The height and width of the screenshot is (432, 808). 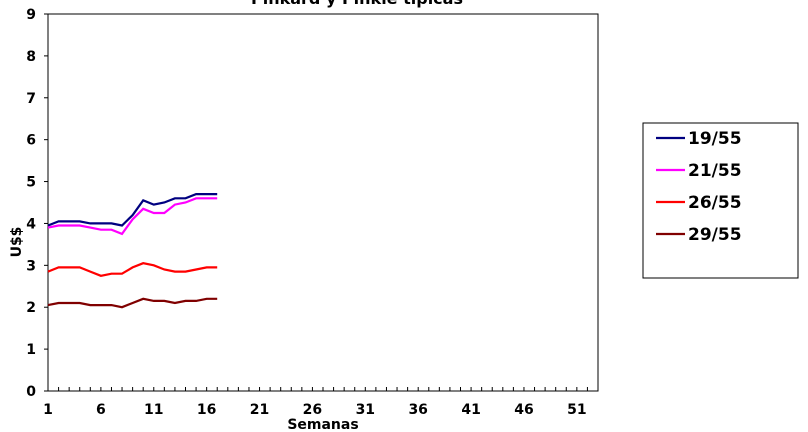 I want to click on x-axis-ticks: 1 6 11 16 21 26 31 36 41 46 51, so click(x=314, y=410).